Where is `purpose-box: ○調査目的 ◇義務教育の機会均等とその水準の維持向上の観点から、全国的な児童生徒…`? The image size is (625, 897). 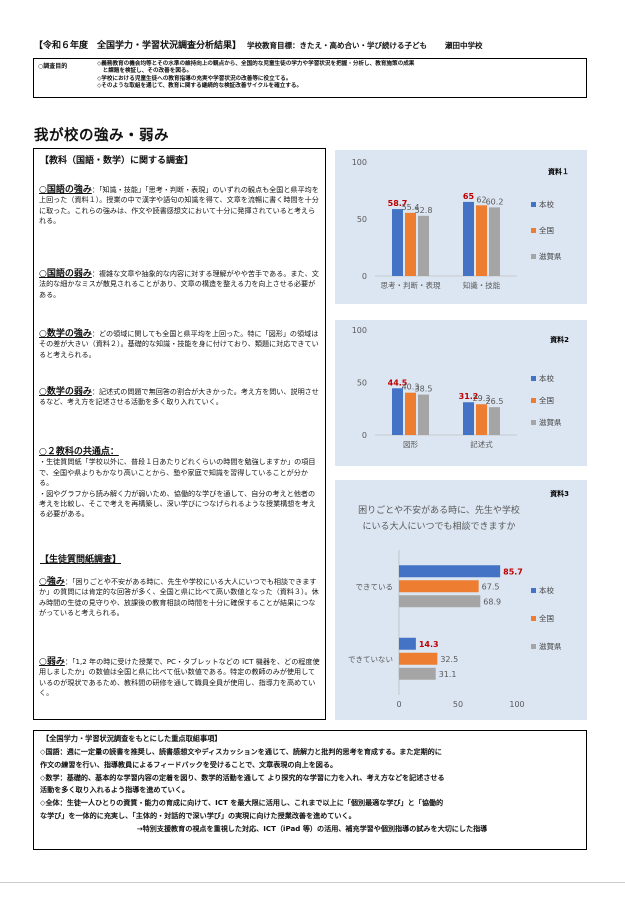 purpose-box: ○調査目的 ◇義務教育の機会均等とその水準の維持向上の観点から、全国的な児童生徒… is located at coordinates (310, 78).